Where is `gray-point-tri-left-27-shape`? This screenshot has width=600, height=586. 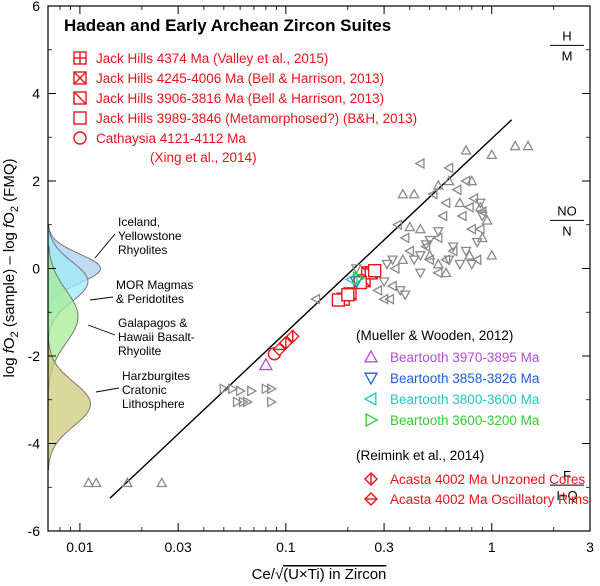
gray-point-tri-left-27-shape is located at coordinates (425, 247).